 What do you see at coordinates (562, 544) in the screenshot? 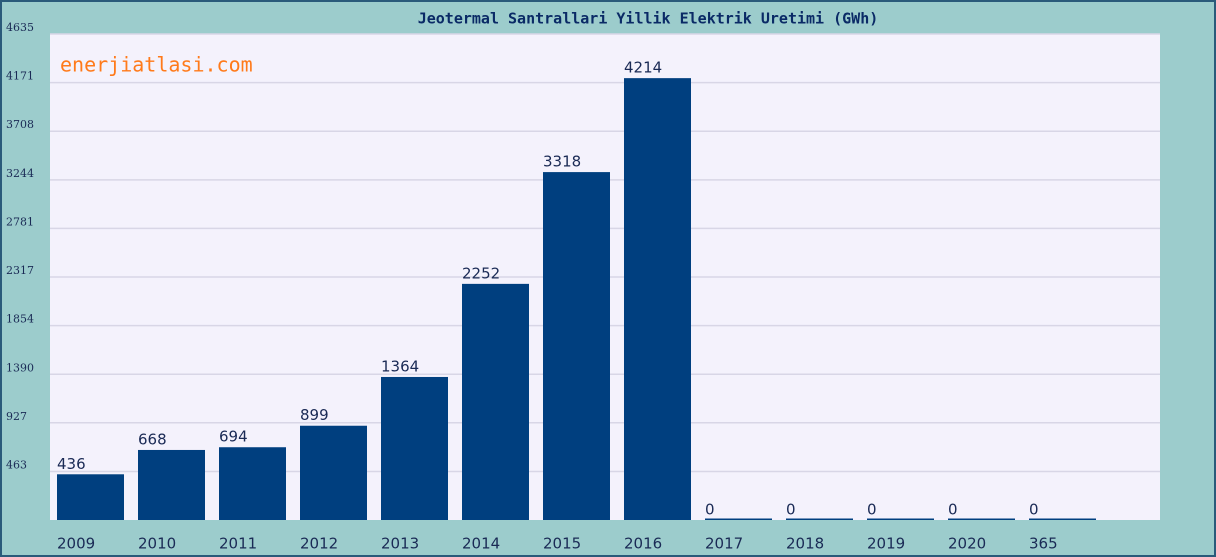
I see `x-tick-label: 2015` at bounding box center [562, 544].